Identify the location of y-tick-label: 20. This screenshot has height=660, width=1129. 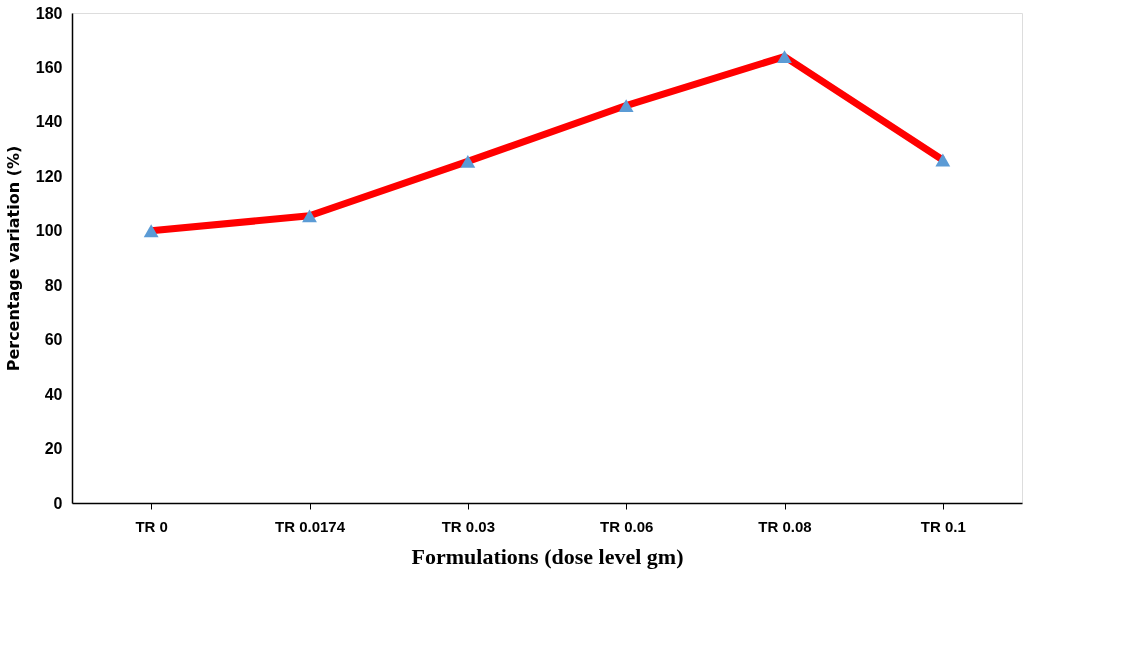
(53, 449).